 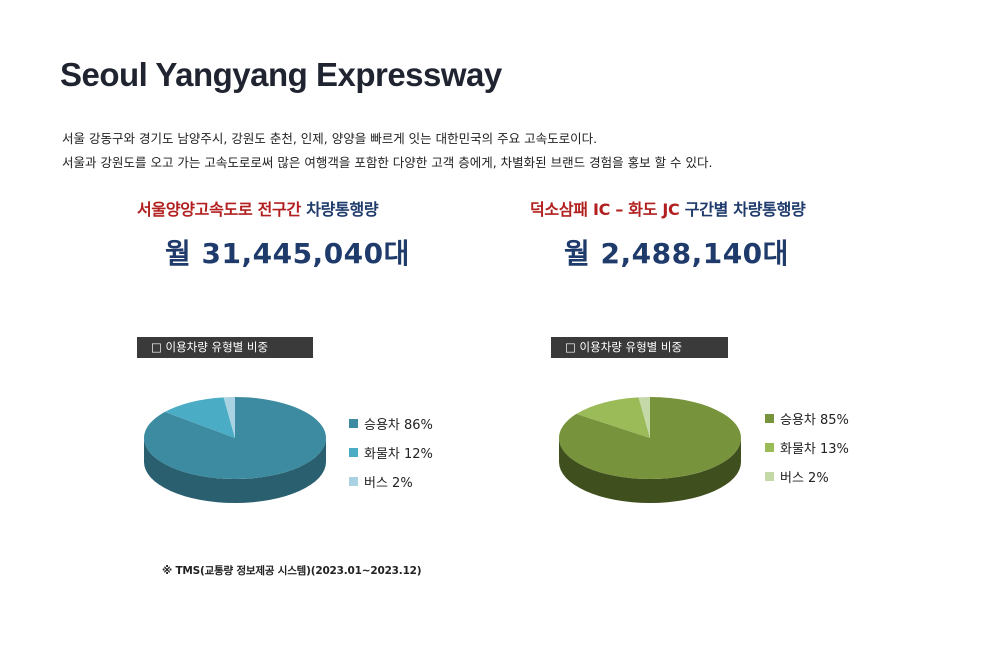 What do you see at coordinates (745, 209) in the screenshot?
I see `section-traffic-metric: 구간별 차량통행량` at bounding box center [745, 209].